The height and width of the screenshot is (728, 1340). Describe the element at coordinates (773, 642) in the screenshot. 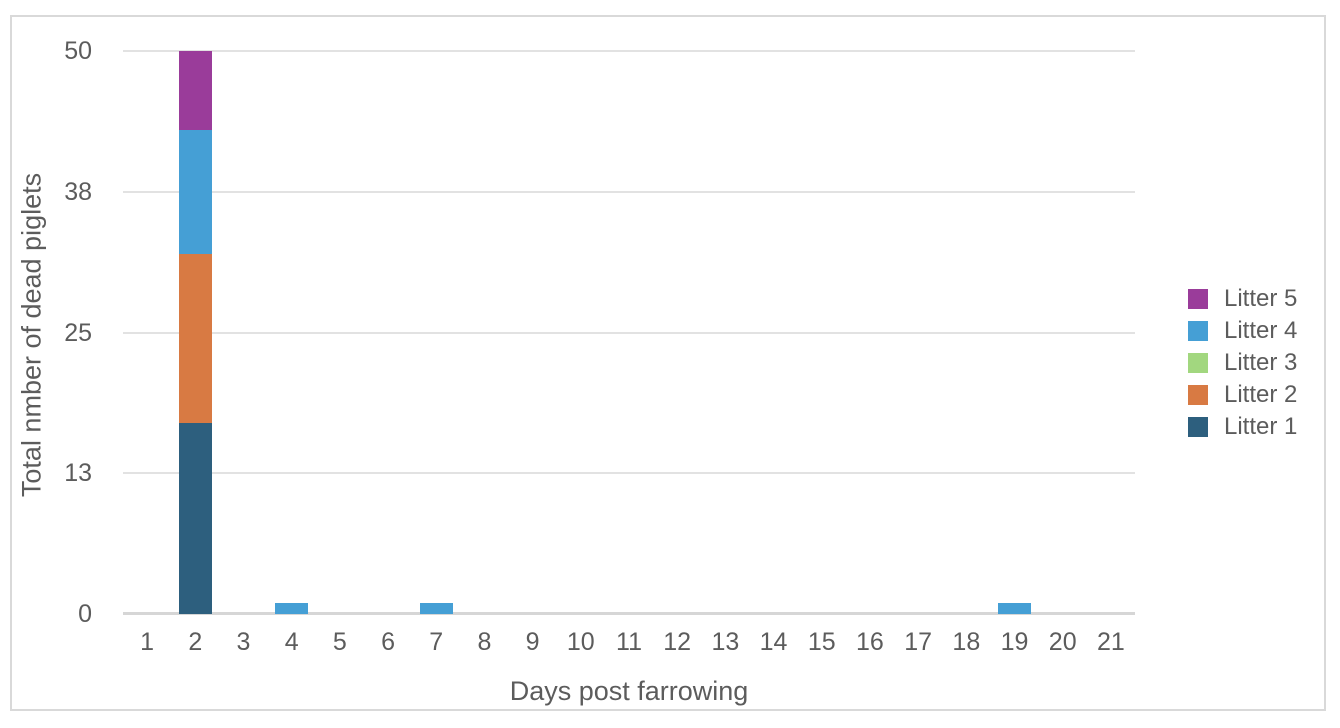

I see `x-tick-label: 14` at that location.